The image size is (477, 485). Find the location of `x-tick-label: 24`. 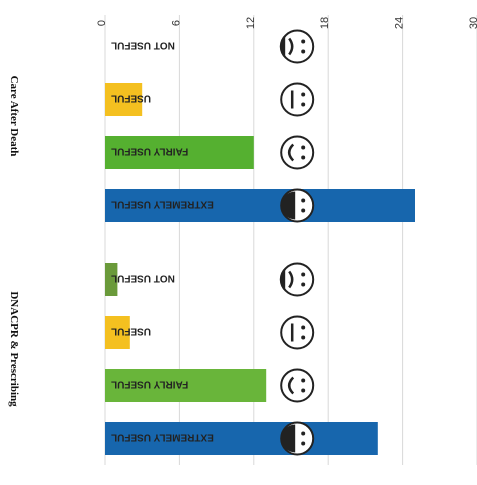

x-tick-label: 24 is located at coordinates (400, 23).